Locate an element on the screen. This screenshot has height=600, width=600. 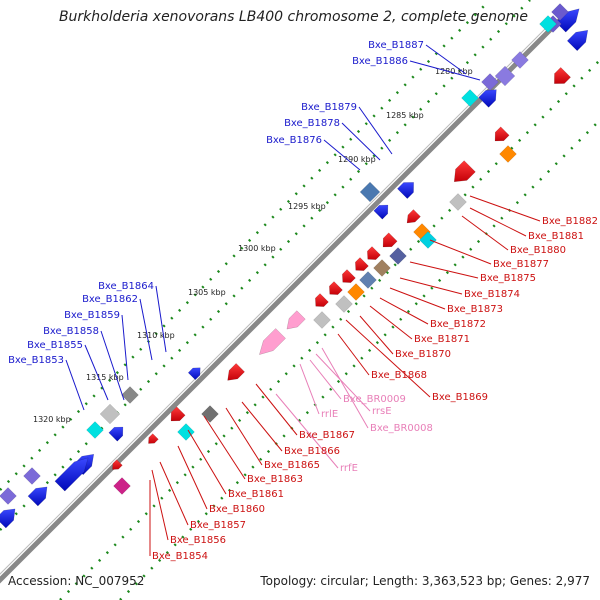
forward-gene-label: Bxe_B1879 is located at coordinates (329, 107).